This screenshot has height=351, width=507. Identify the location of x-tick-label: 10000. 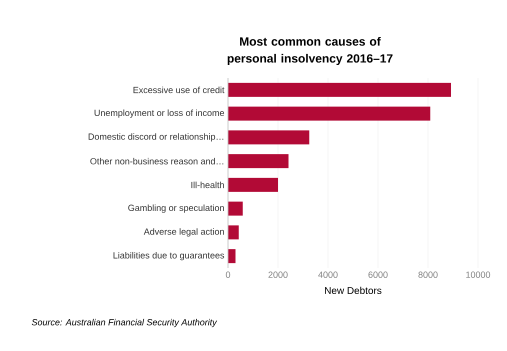
(478, 275).